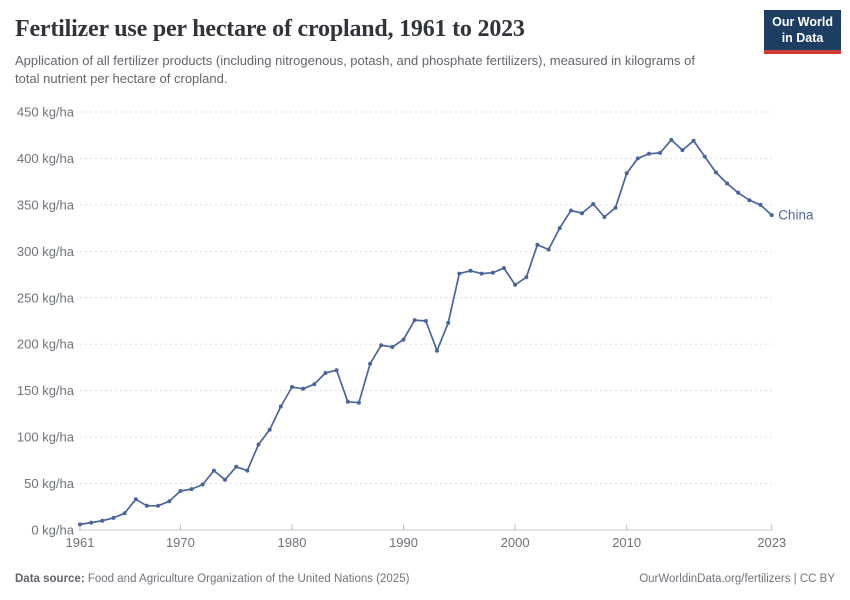 Image resolution: width=850 pixels, height=600 pixels. What do you see at coordinates (80, 542) in the screenshot?
I see `x-axis-label: 1961` at bounding box center [80, 542].